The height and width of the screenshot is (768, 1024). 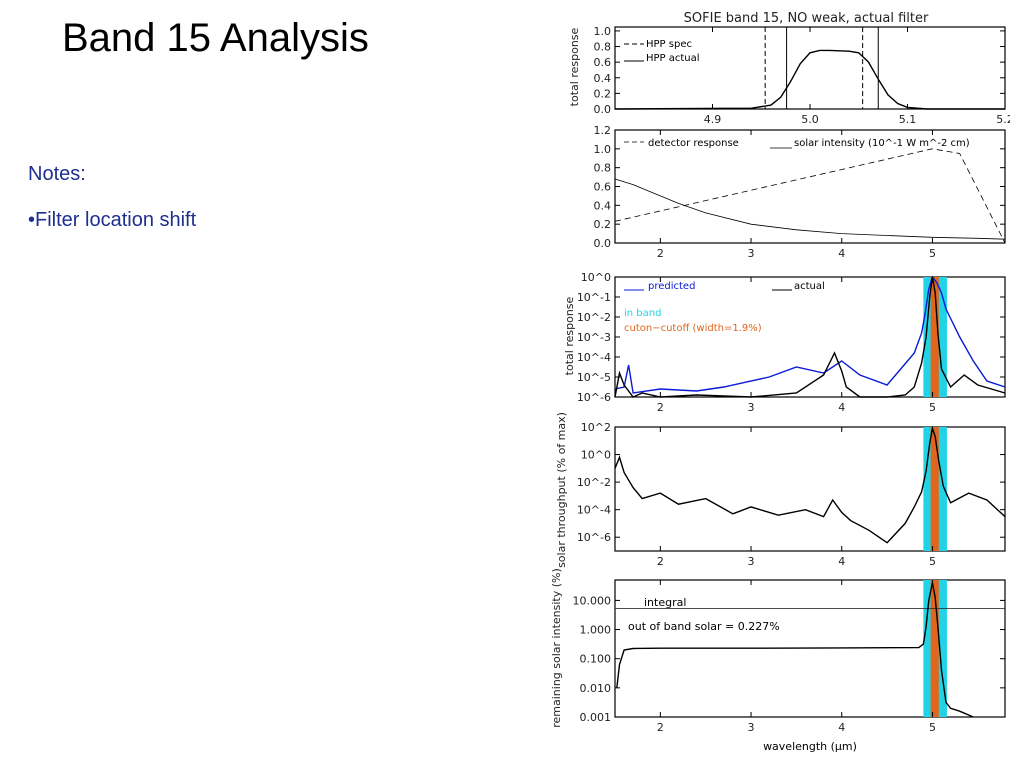 I want to click on panel-1-title: SOFIE band 15, NO weak, actual filter, so click(x=806, y=18).